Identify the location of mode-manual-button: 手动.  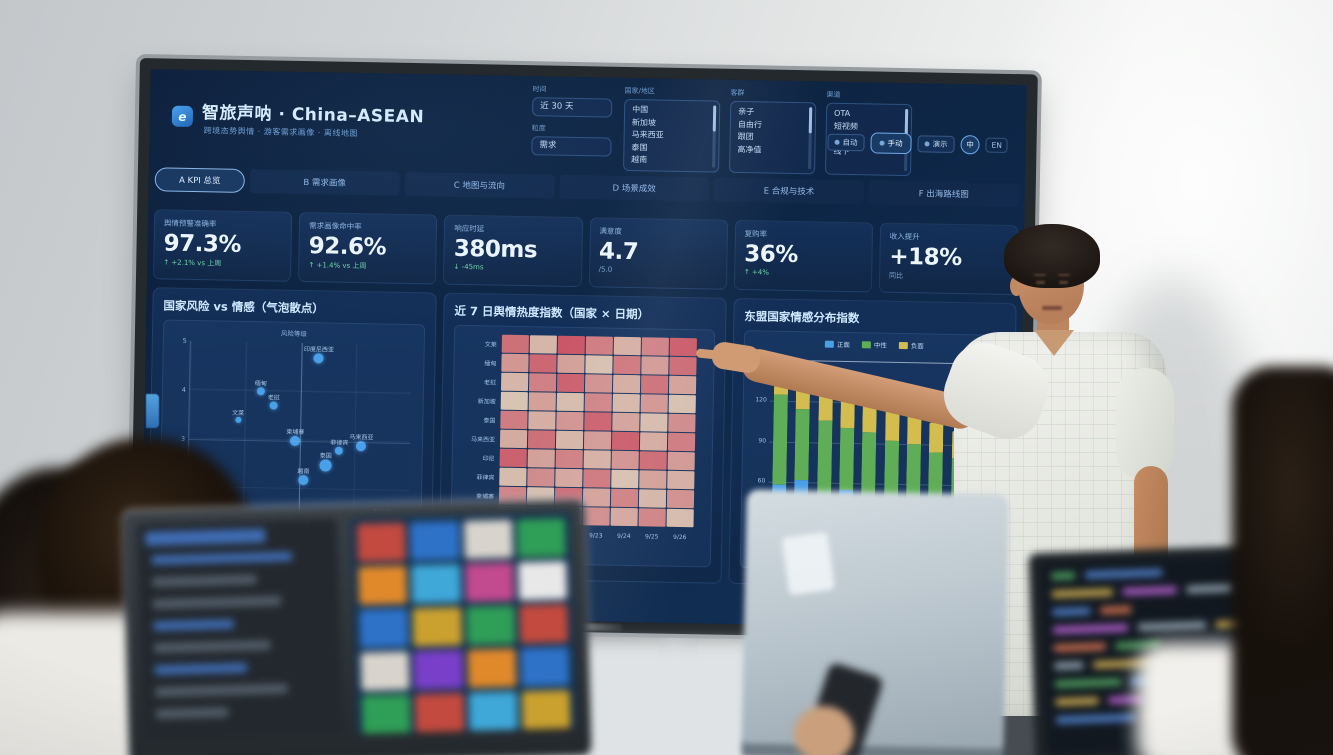
(891, 143).